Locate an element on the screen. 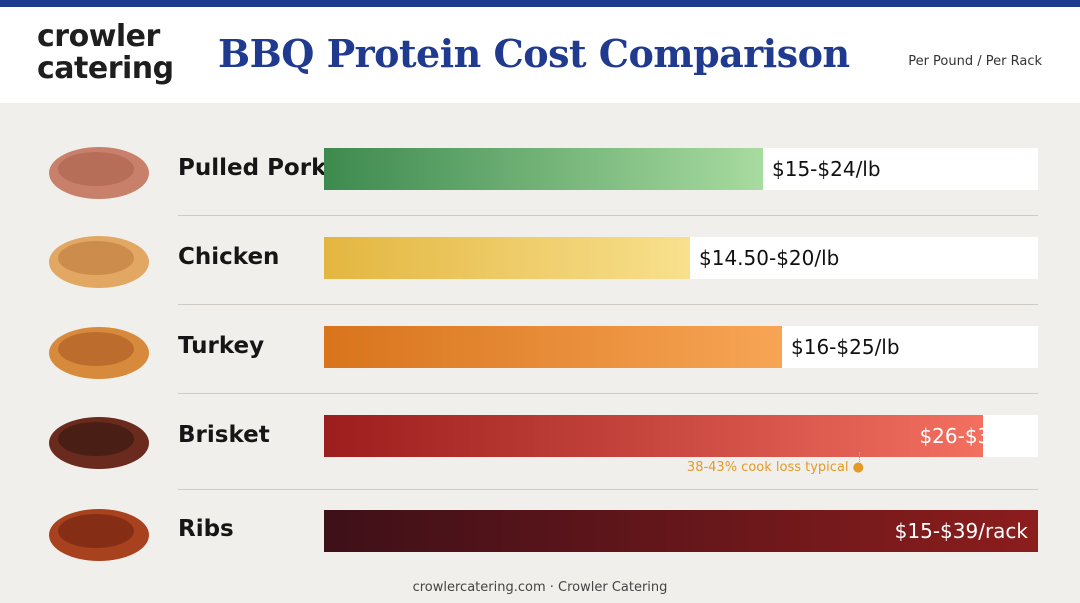 The image size is (1080, 603). logo-line-1: crowler is located at coordinates (98, 36).